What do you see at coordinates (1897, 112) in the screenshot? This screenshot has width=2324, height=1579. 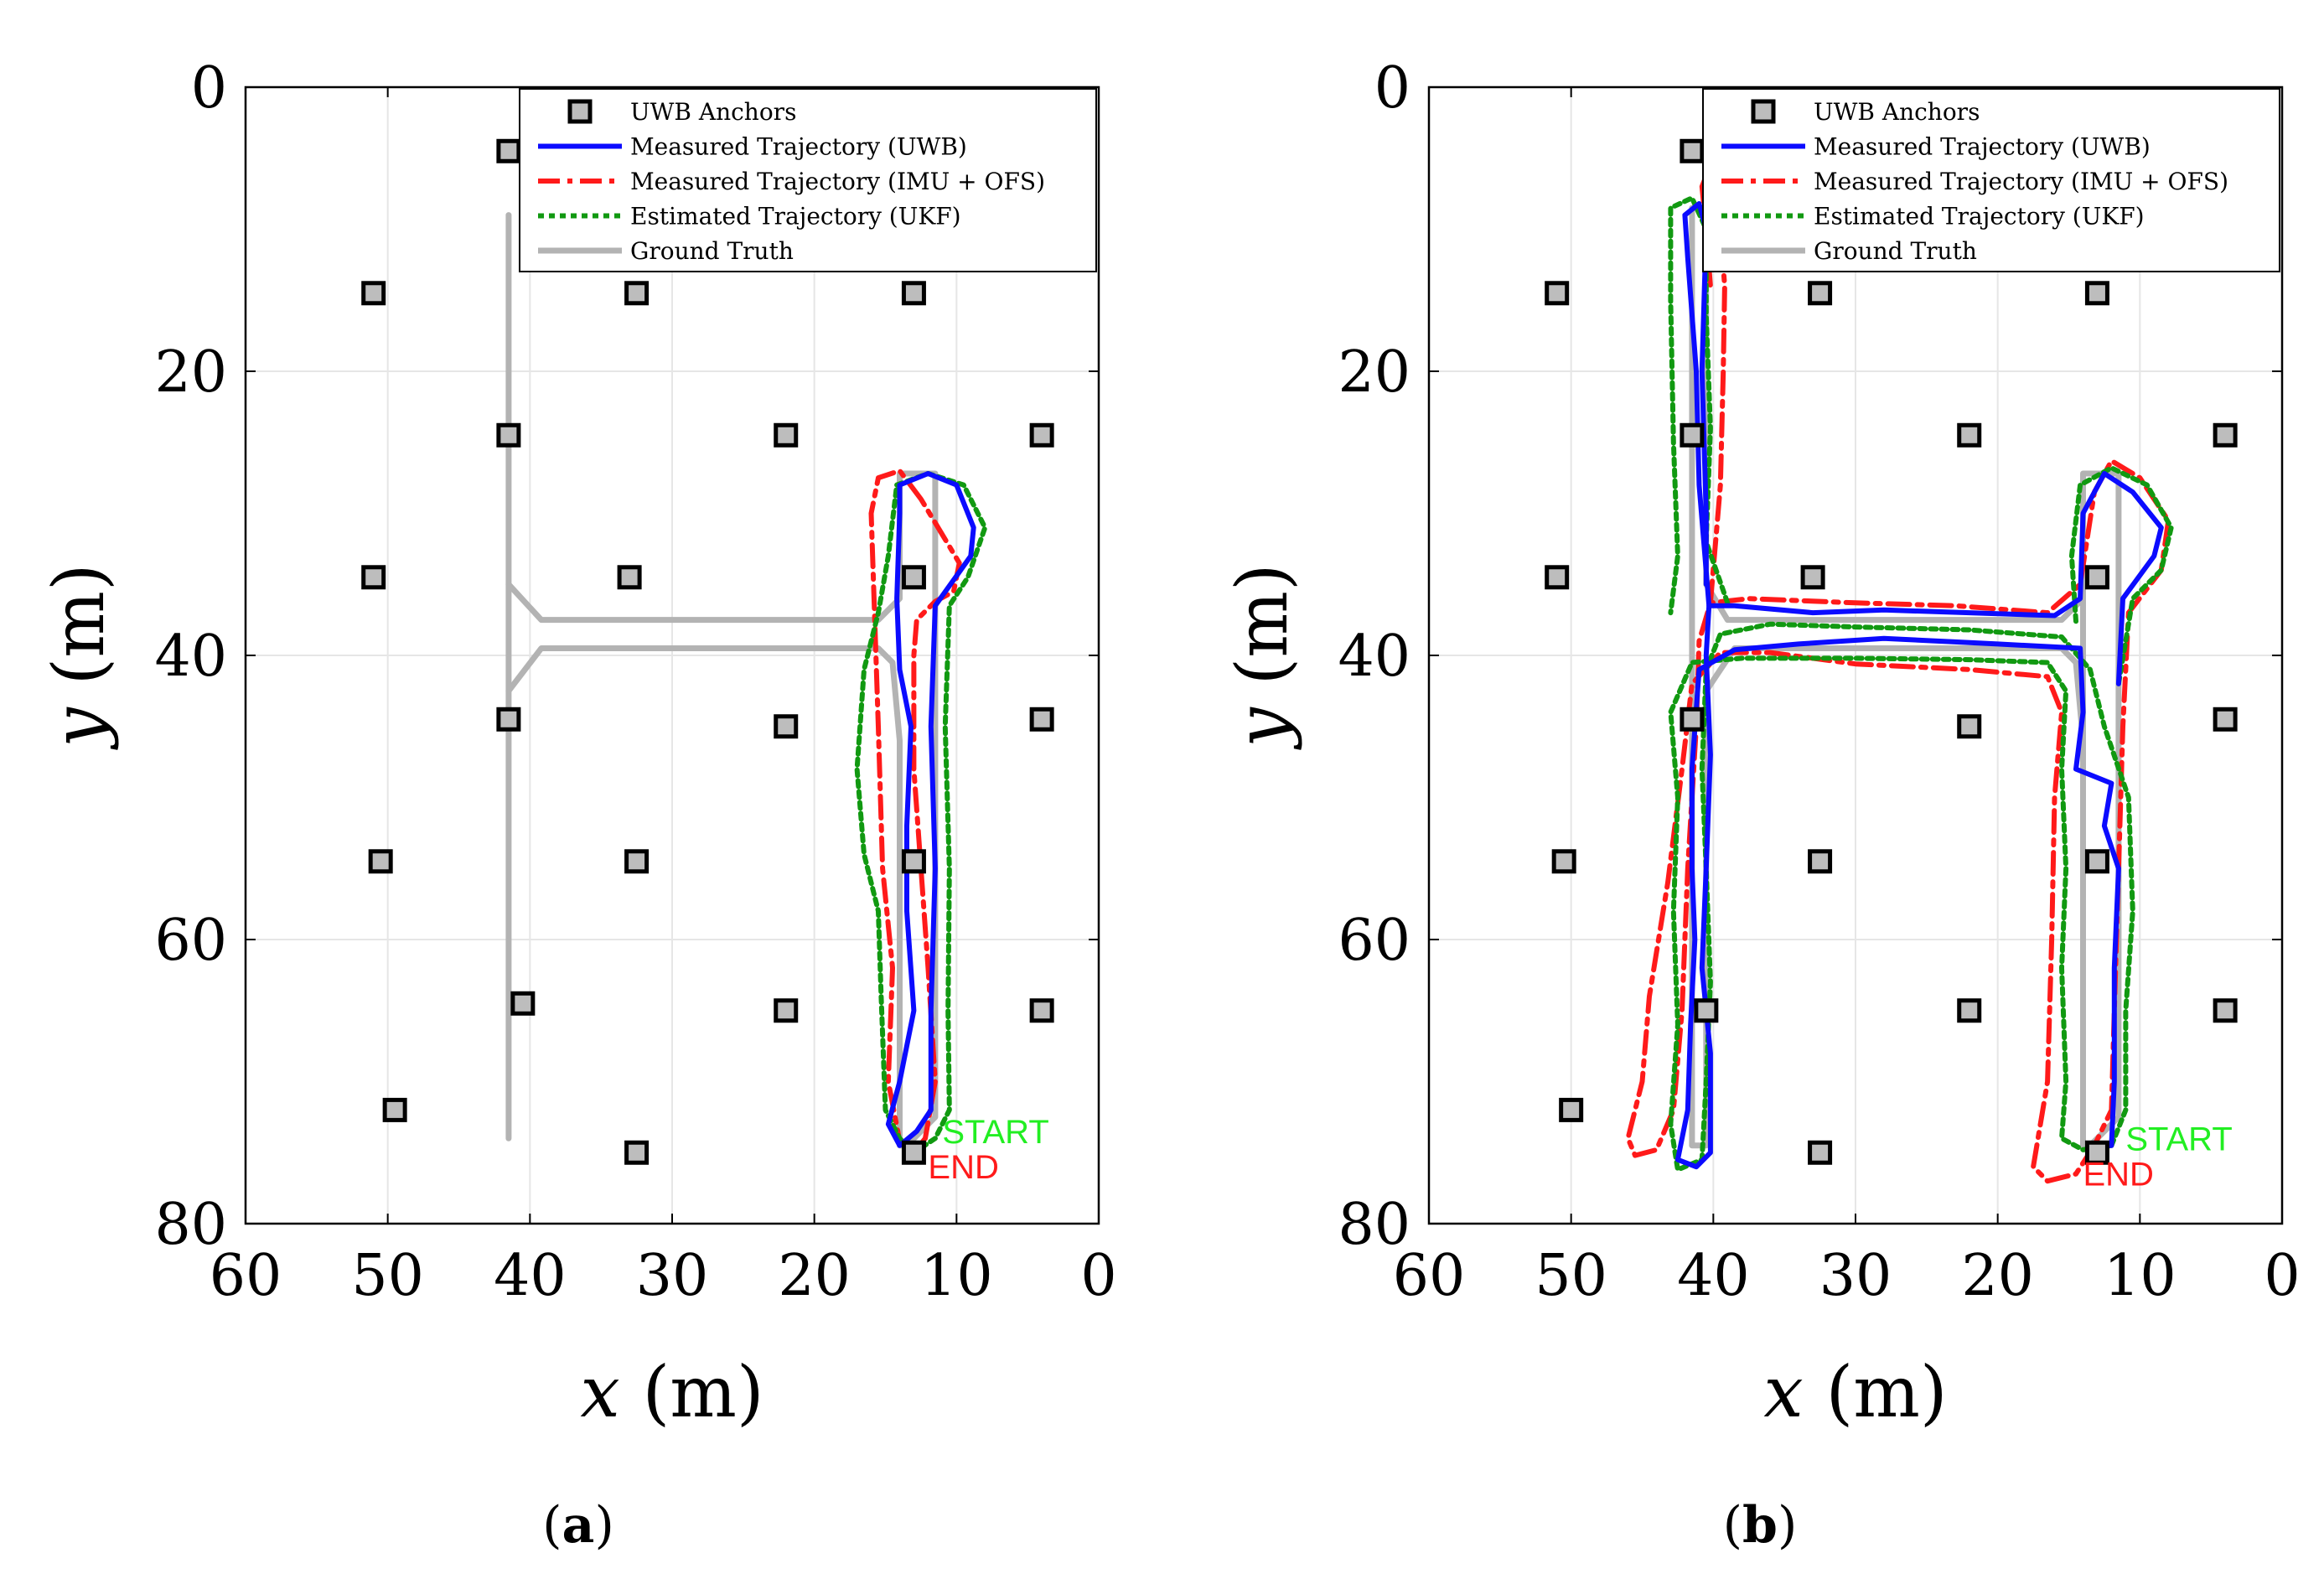 I see `legend-label: UWB Anchors` at bounding box center [1897, 112].